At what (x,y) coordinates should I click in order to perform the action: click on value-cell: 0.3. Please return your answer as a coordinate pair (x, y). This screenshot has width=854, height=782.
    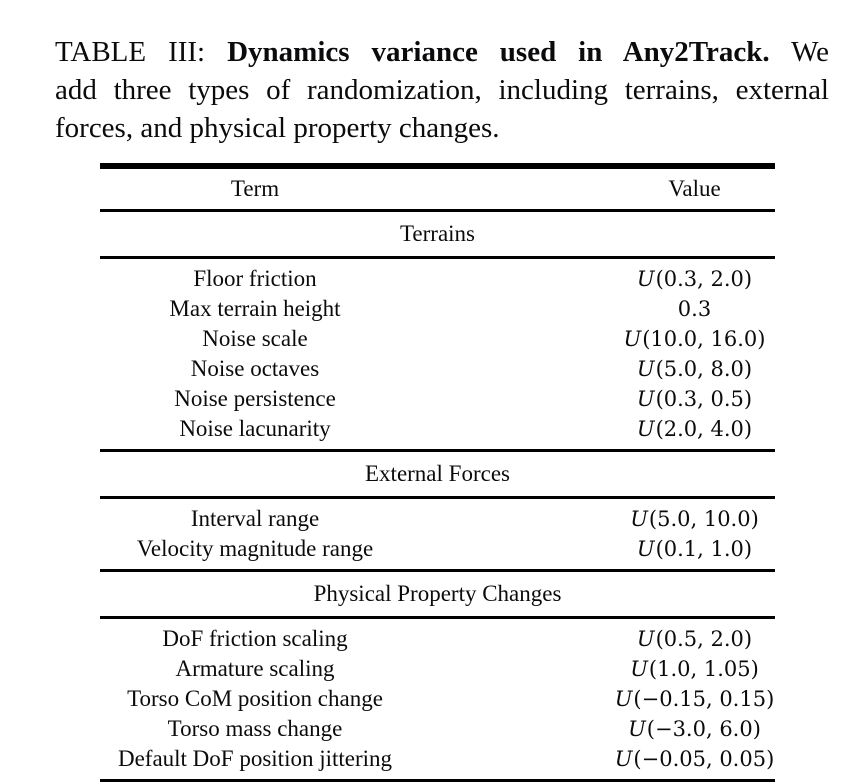
    Looking at the image, I should click on (694, 309).